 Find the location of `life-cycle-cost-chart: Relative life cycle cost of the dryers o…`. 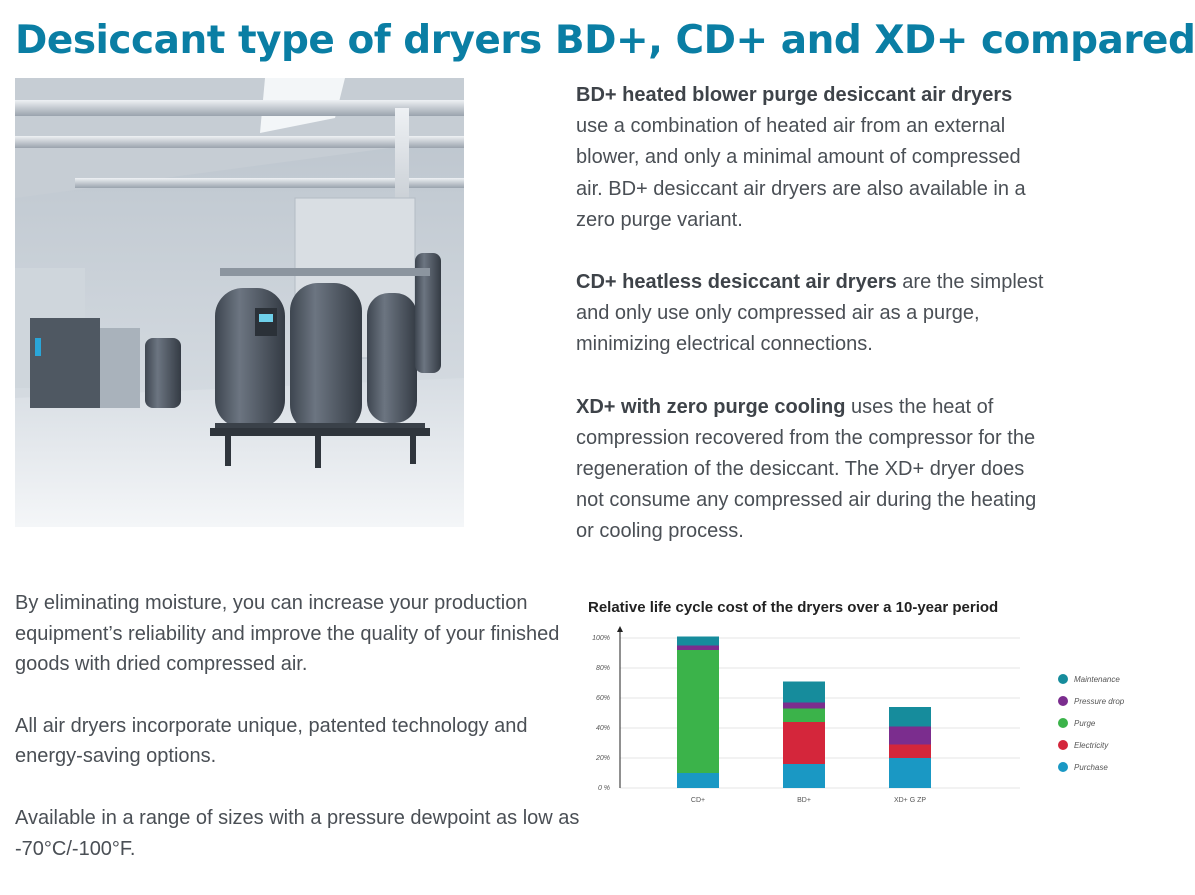

life-cycle-cost-chart: Relative life cycle cost of the dryers o… is located at coordinates (862, 701).